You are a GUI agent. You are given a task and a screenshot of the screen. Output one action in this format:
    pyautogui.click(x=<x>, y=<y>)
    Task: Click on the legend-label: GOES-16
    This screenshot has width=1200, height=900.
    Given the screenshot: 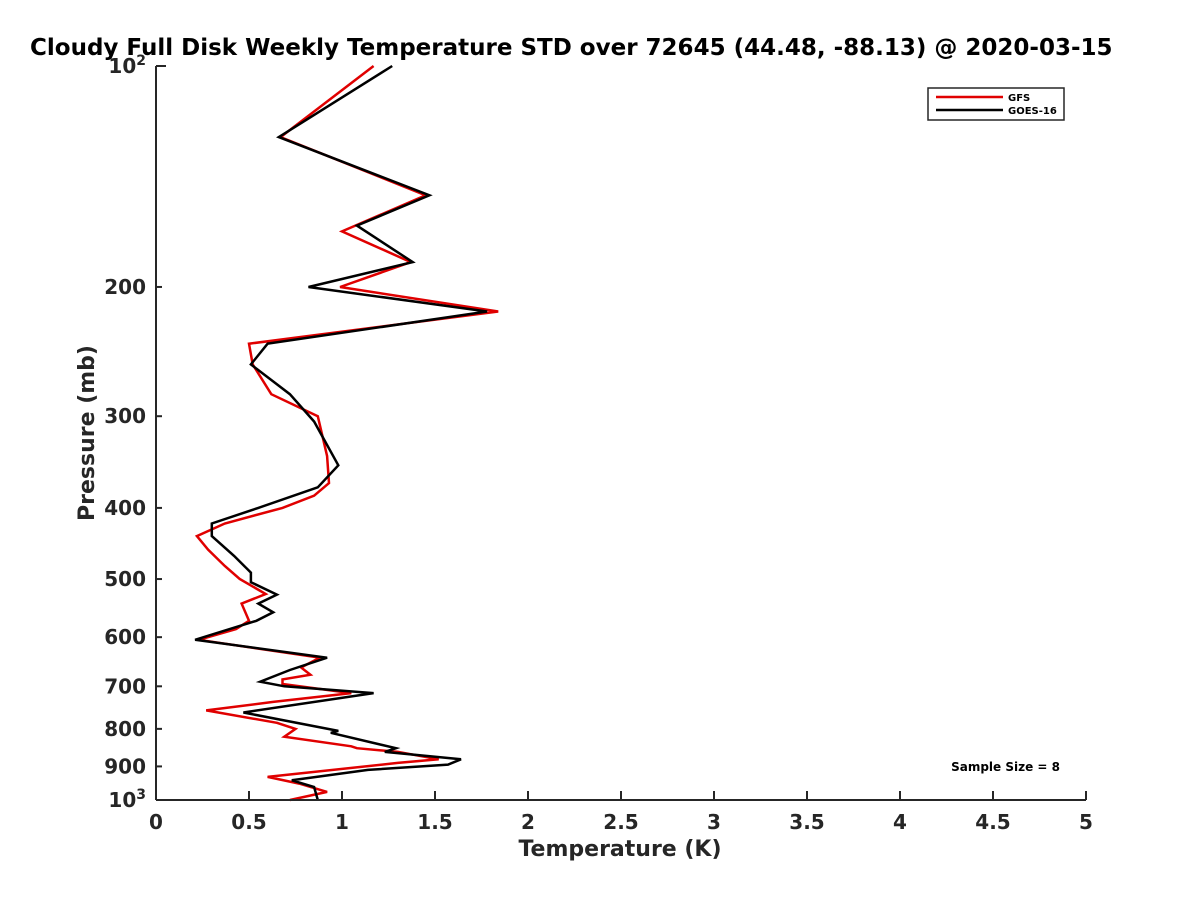 What is the action you would take?
    pyautogui.click(x=1032, y=111)
    